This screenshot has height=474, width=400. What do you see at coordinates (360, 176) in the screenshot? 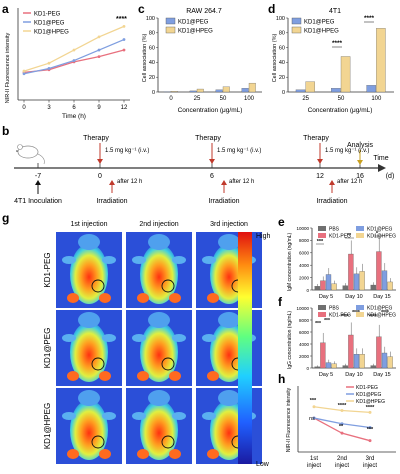
I see `timeline-day-16: 16` at bounding box center [360, 176].